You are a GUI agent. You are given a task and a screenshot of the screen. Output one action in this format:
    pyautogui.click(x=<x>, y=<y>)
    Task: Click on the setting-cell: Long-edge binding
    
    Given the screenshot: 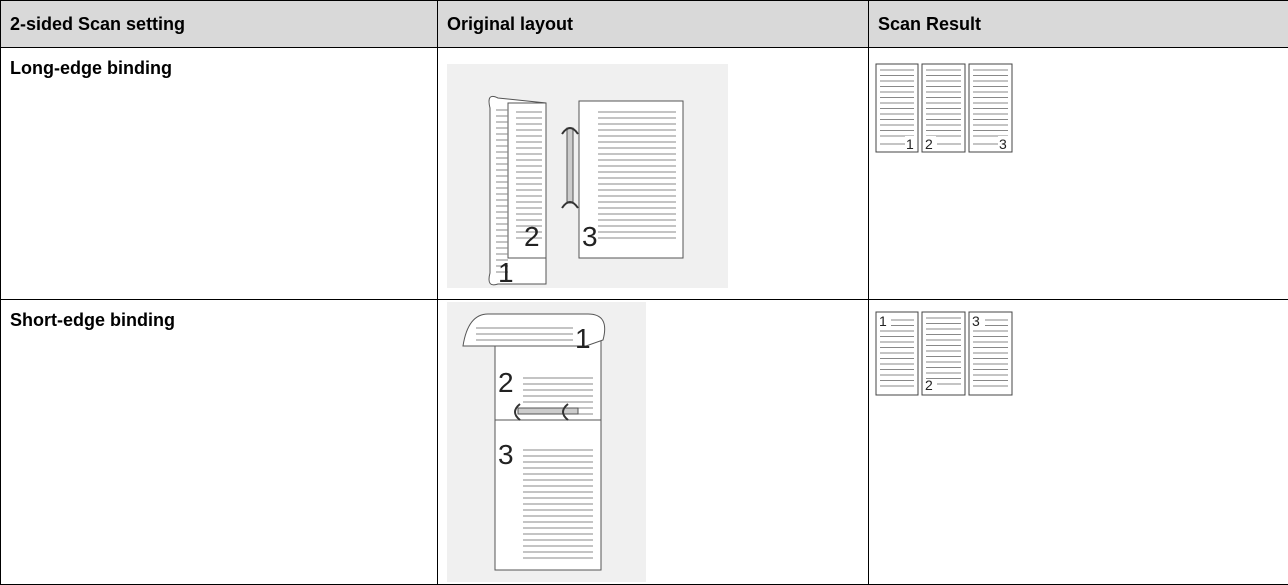 What is the action you would take?
    pyautogui.click(x=219, y=173)
    